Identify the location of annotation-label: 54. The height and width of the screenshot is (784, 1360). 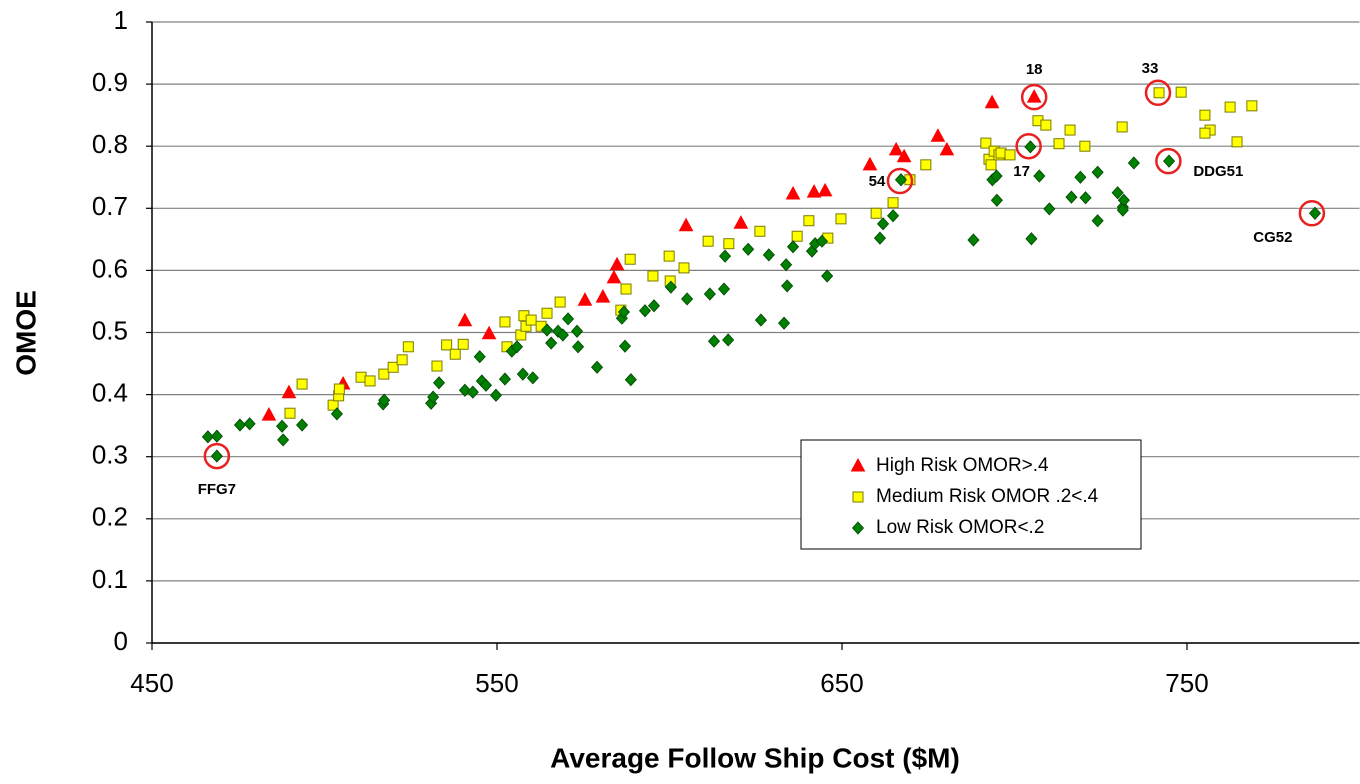
(877, 181).